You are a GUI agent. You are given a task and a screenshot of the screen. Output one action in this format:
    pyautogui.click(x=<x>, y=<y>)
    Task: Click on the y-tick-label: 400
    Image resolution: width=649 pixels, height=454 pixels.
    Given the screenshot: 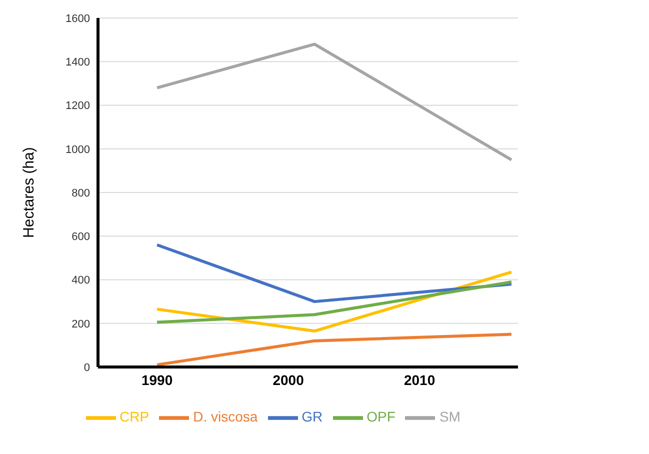 What is the action you would take?
    pyautogui.click(x=81, y=280)
    